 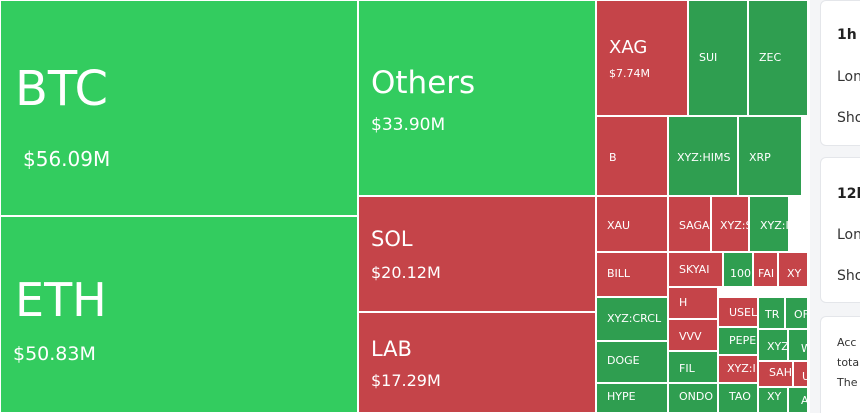 What do you see at coordinates (847, 35) in the screenshot?
I see `card-title: 1h` at bounding box center [847, 35].